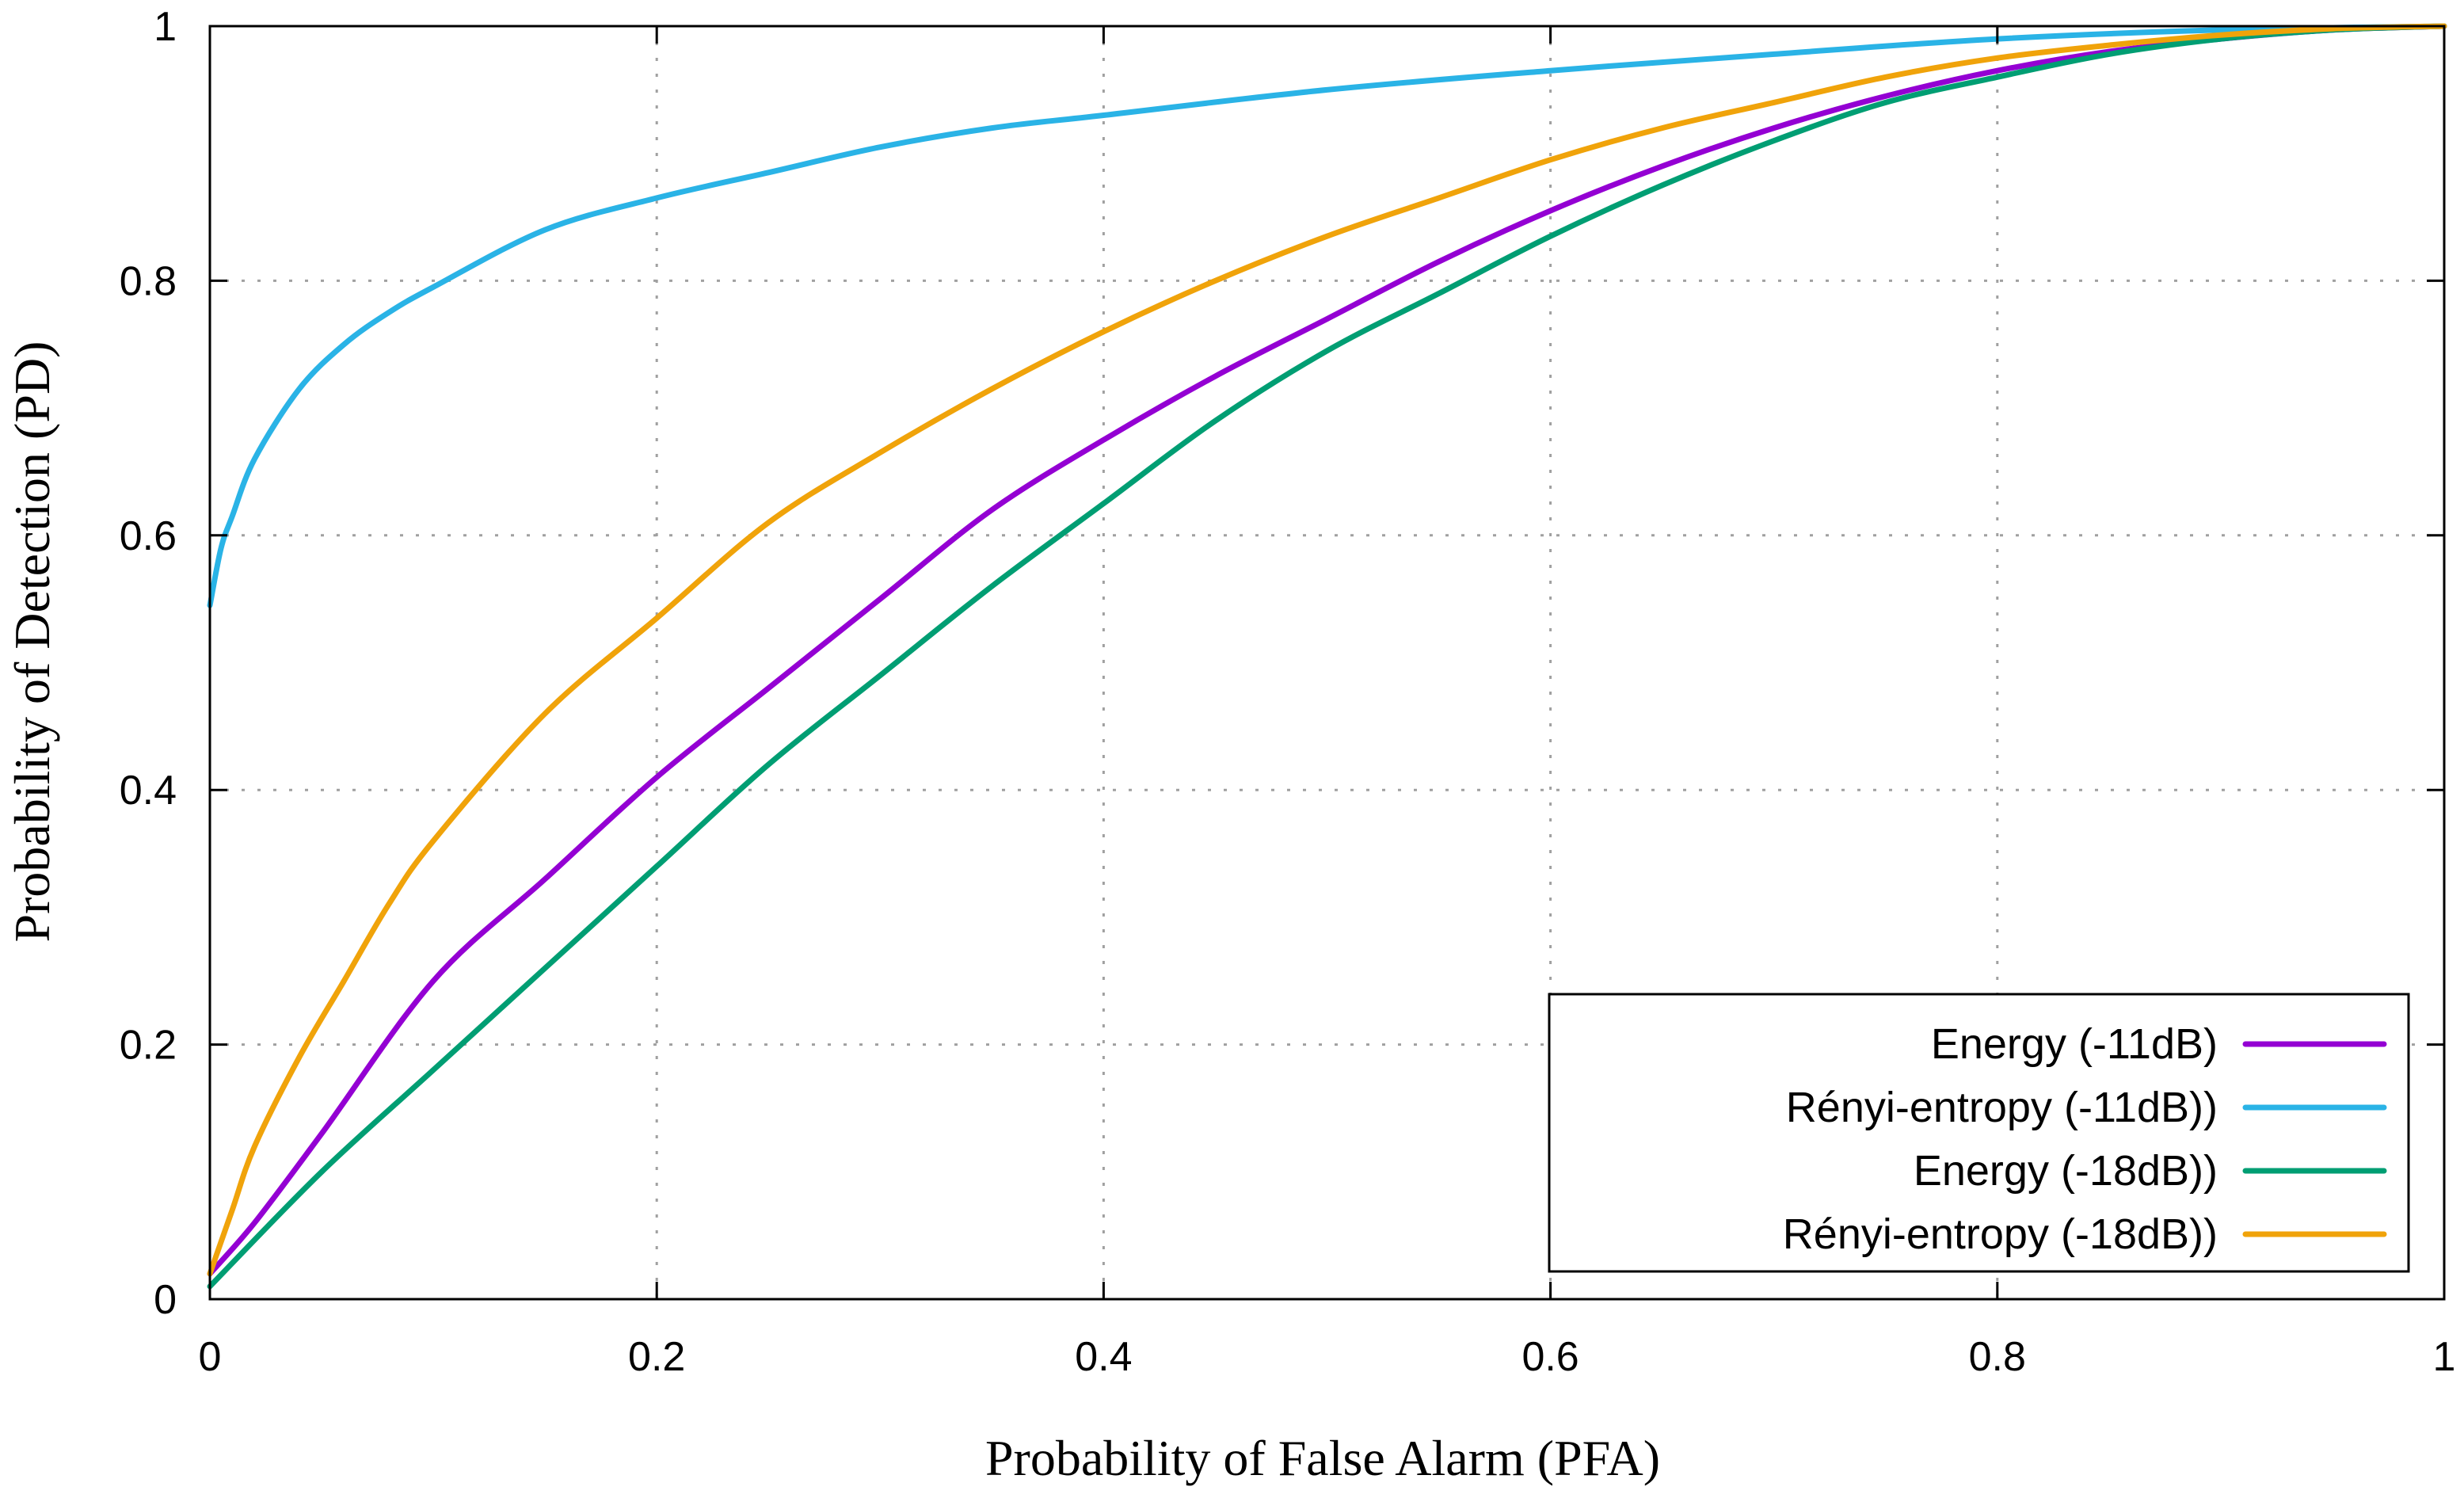 Image resolution: width=2464 pixels, height=1498 pixels. I want to click on x-tick-label: 0.6, so click(1550, 1357).